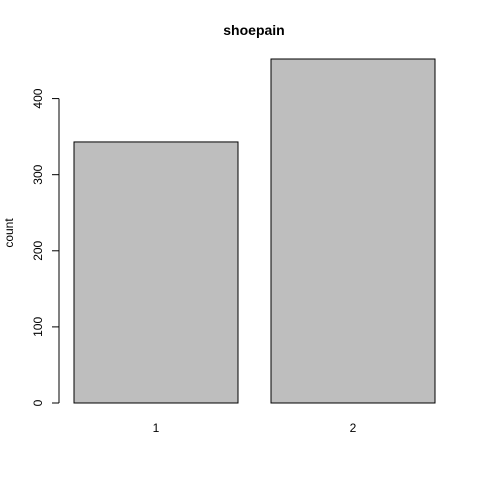 Image resolution: width=480 pixels, height=480 pixels. What do you see at coordinates (156, 428) in the screenshot?
I see `x-tick-label: 1` at bounding box center [156, 428].